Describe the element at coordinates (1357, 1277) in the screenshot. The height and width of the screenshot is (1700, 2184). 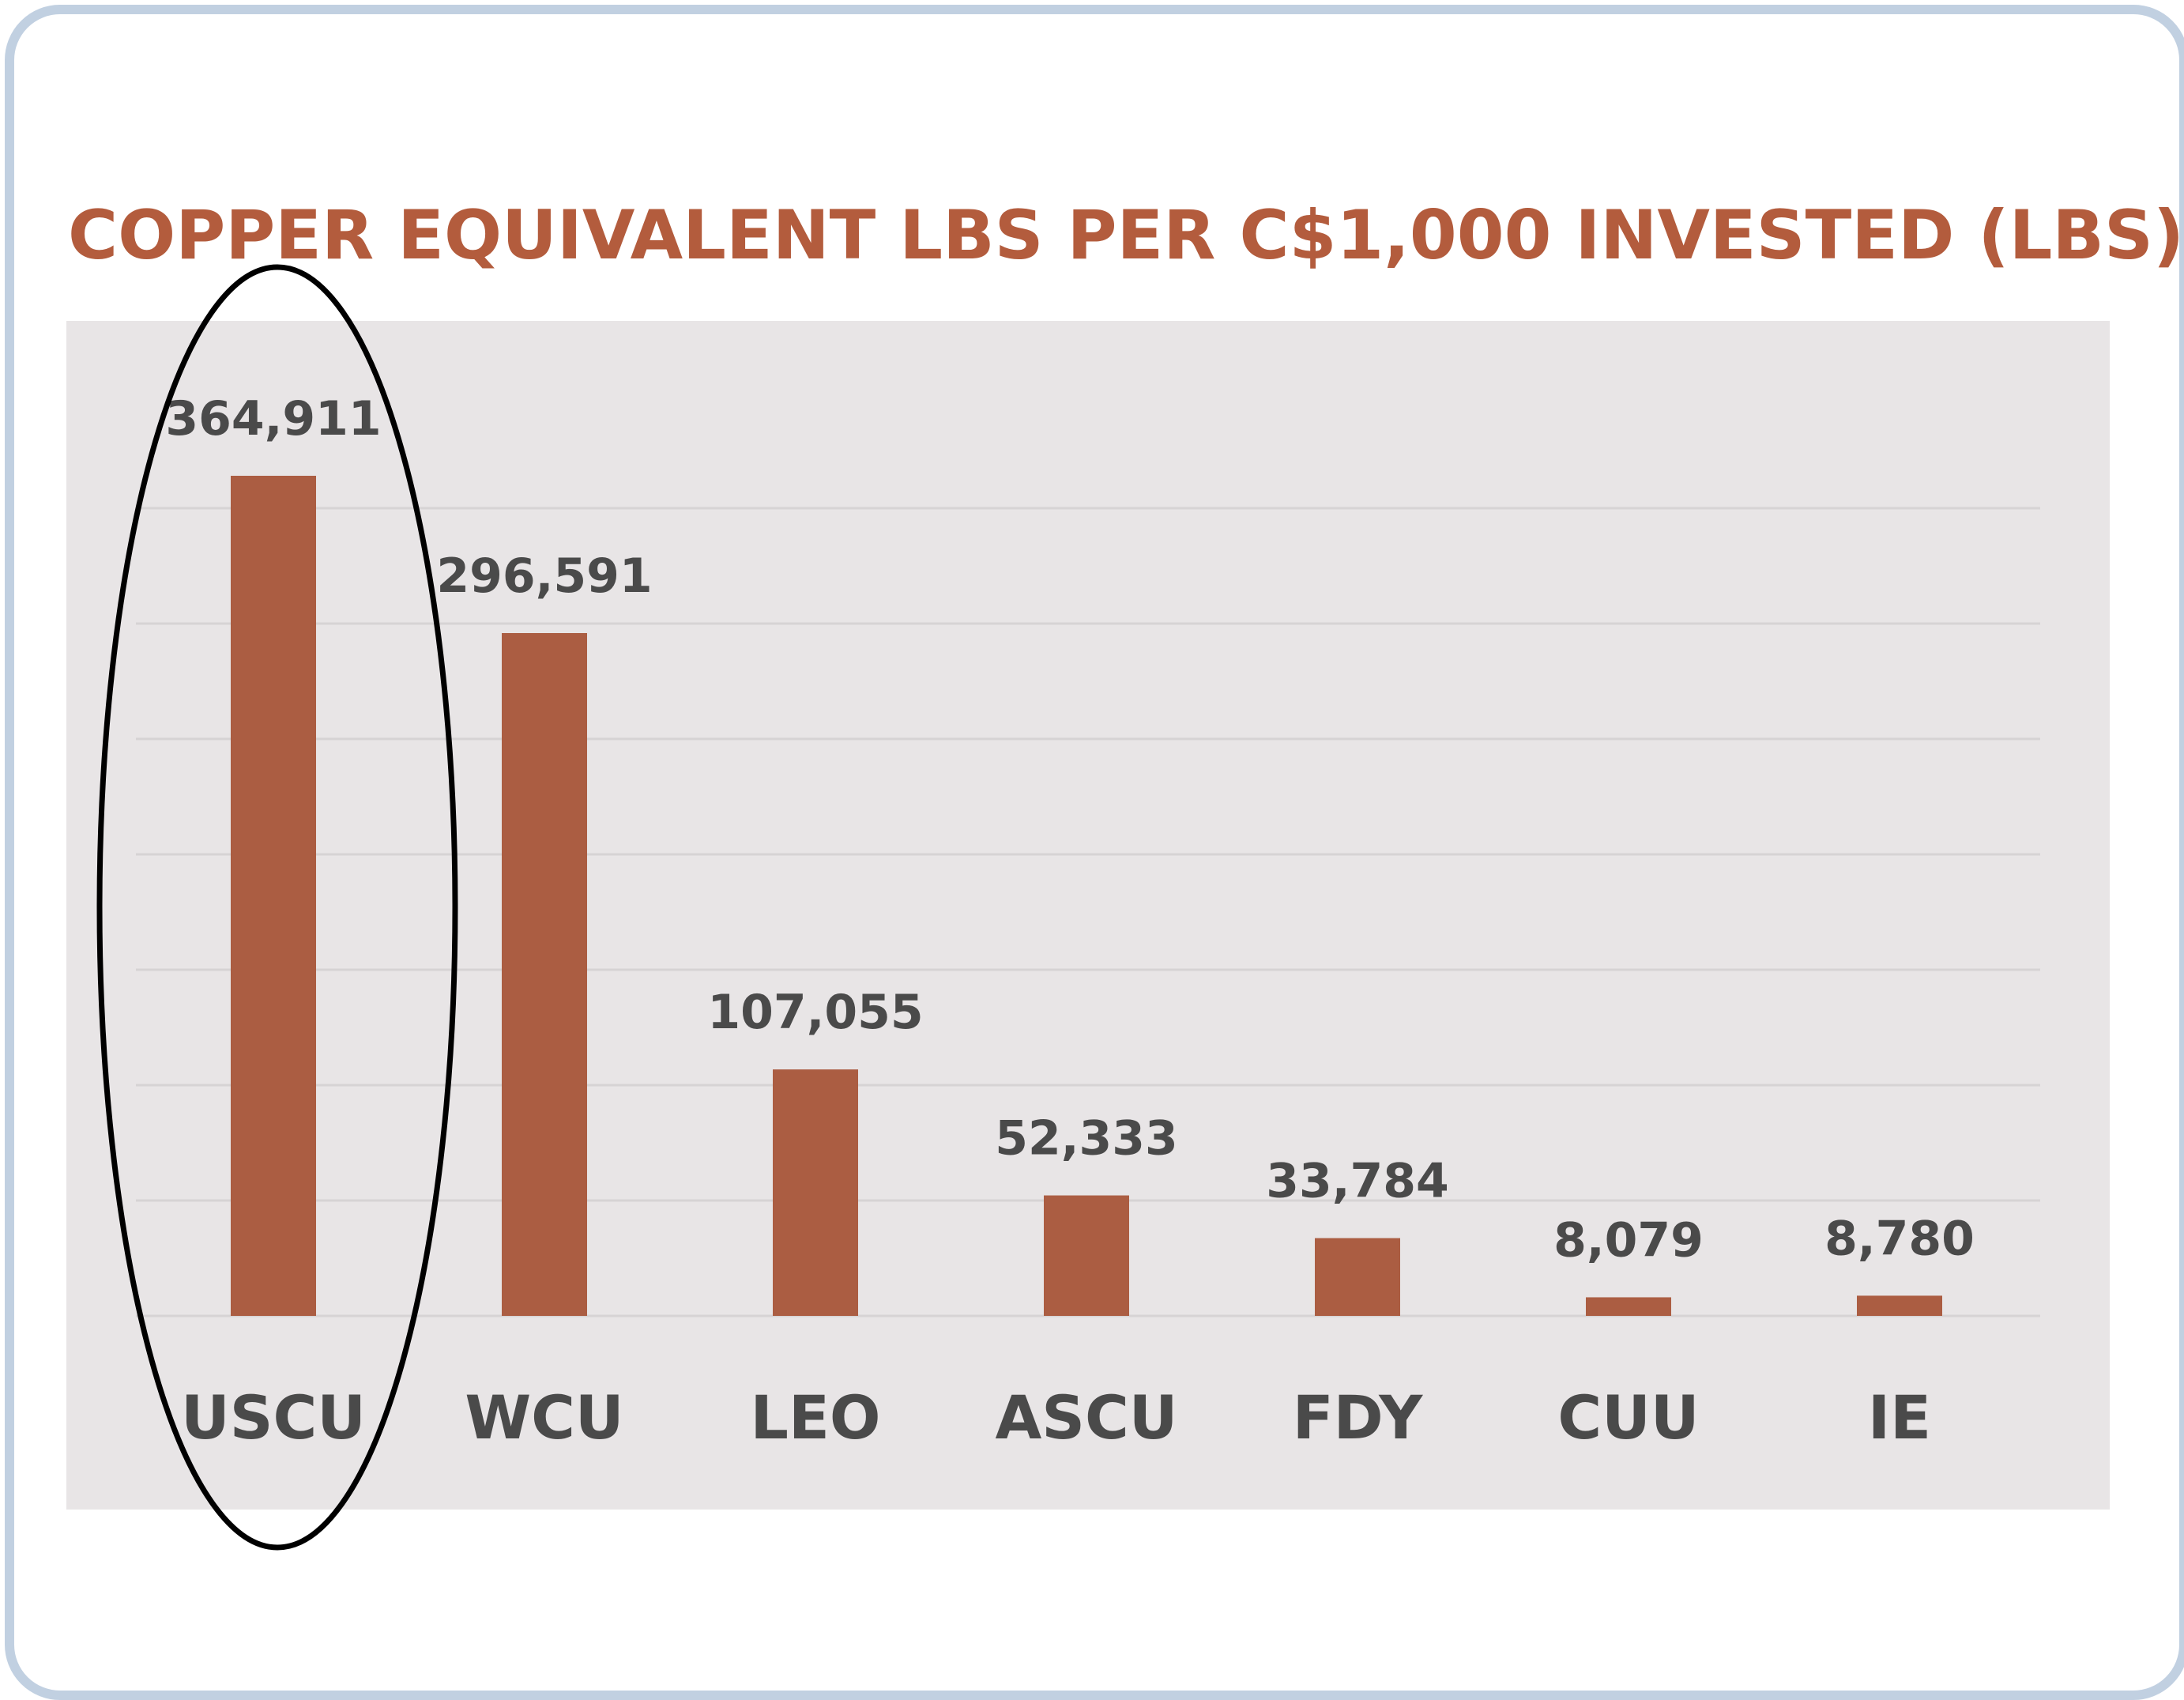
I see `bar-fdy` at that location.